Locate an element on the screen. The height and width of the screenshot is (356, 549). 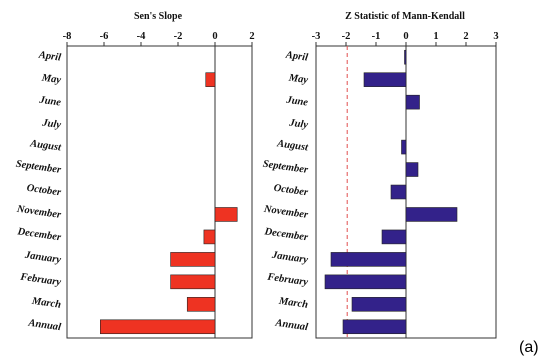
mann-kendall-bar-january is located at coordinates (368, 259).